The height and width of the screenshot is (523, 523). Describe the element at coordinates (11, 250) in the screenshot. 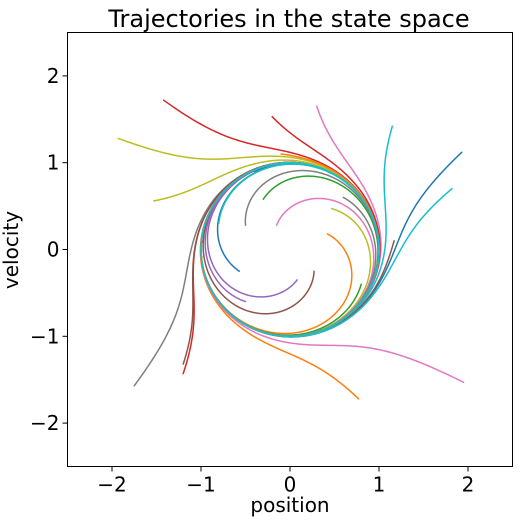

I see `y-axis-label: velocity` at that location.